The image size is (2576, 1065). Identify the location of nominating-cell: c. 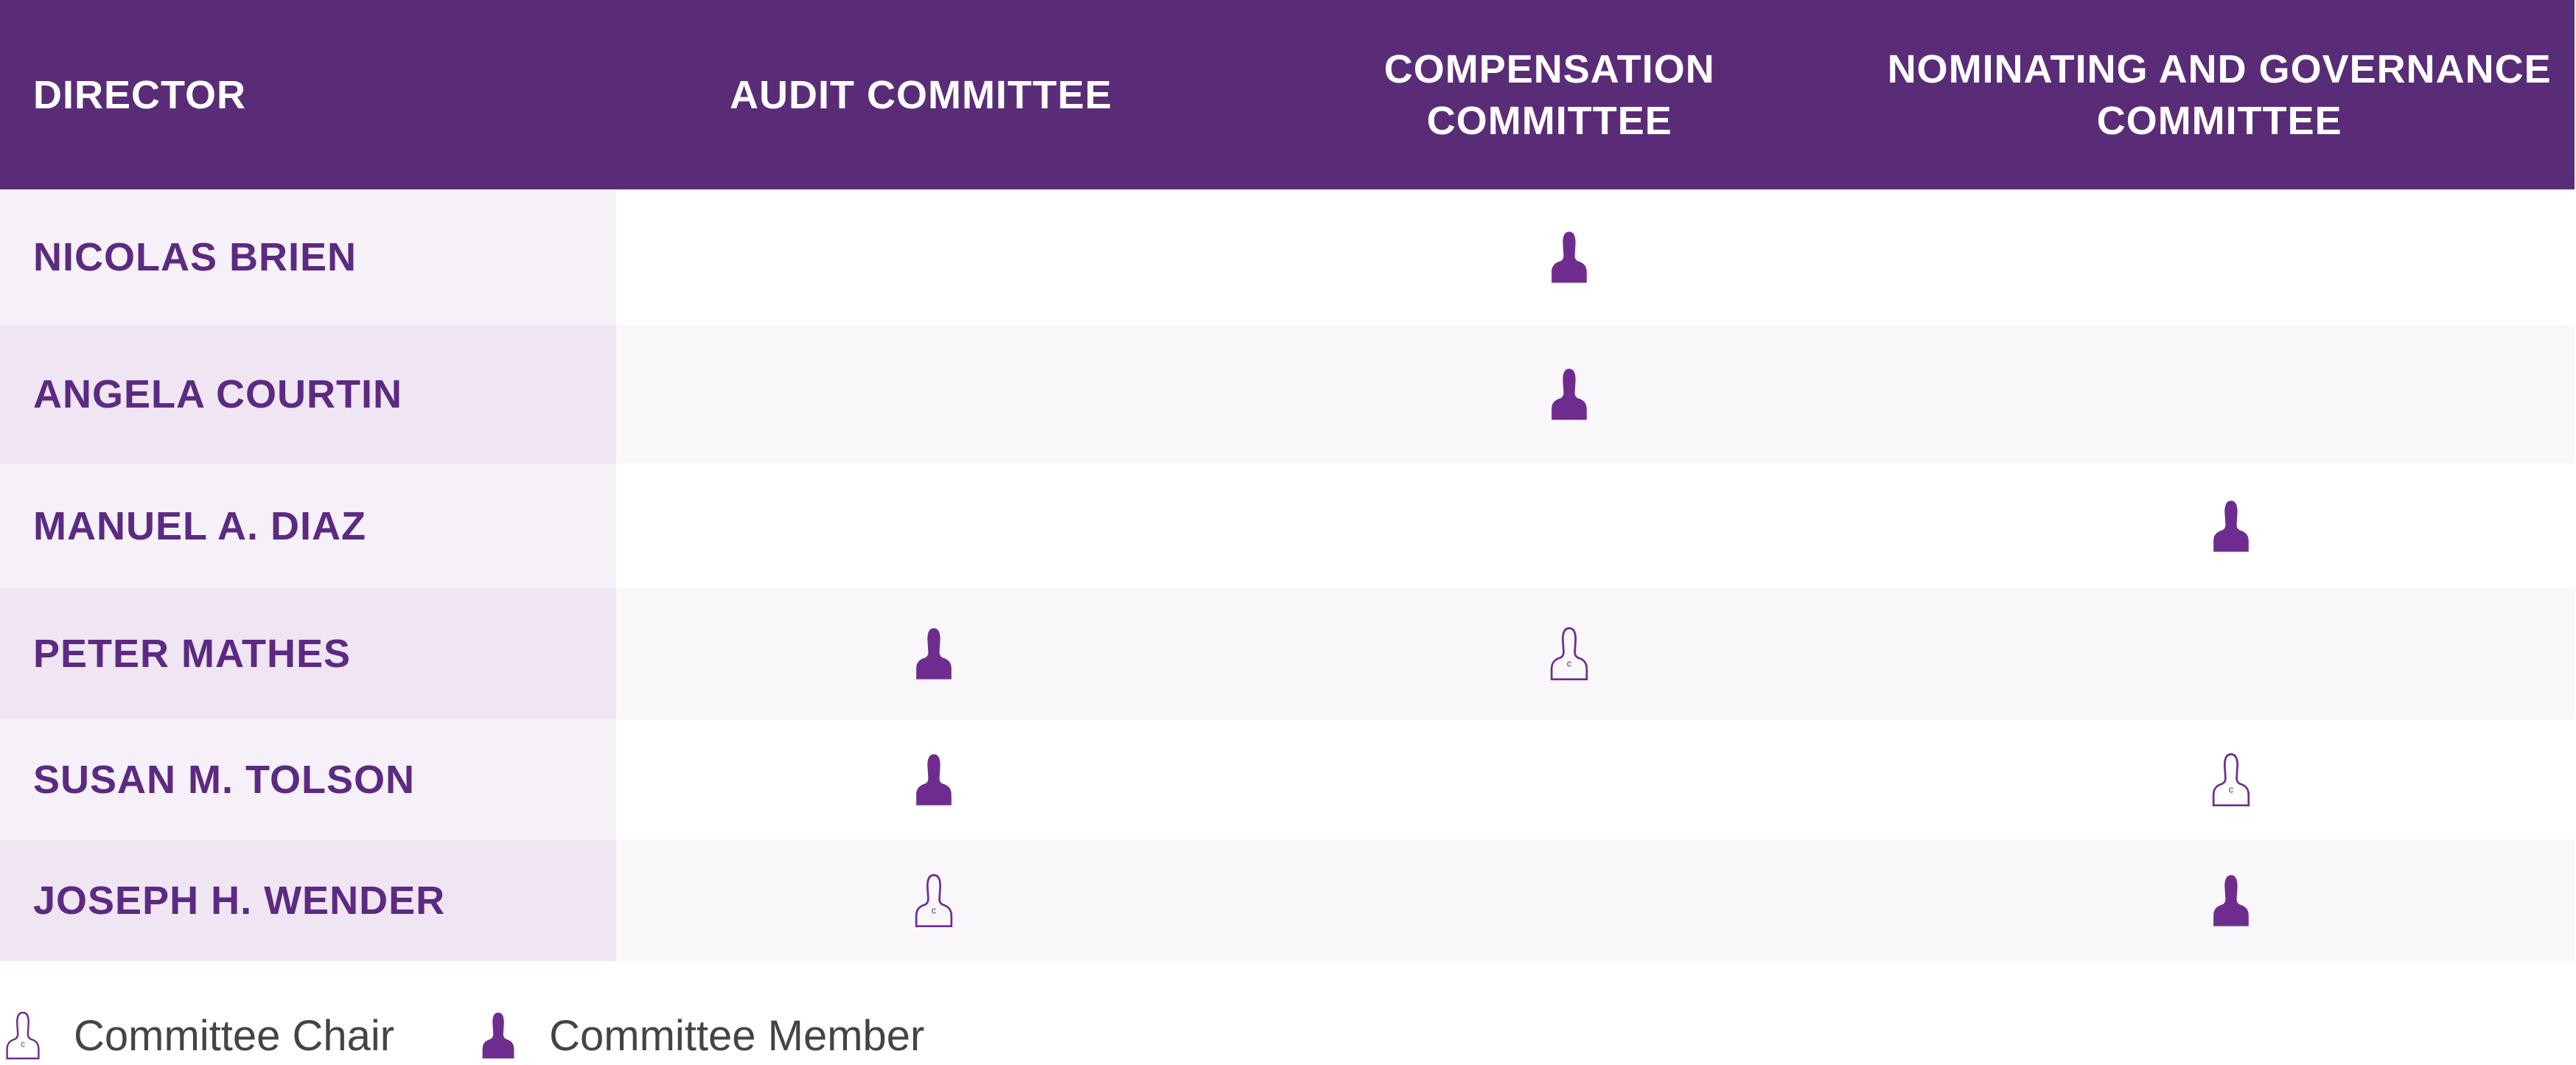
(2231, 779).